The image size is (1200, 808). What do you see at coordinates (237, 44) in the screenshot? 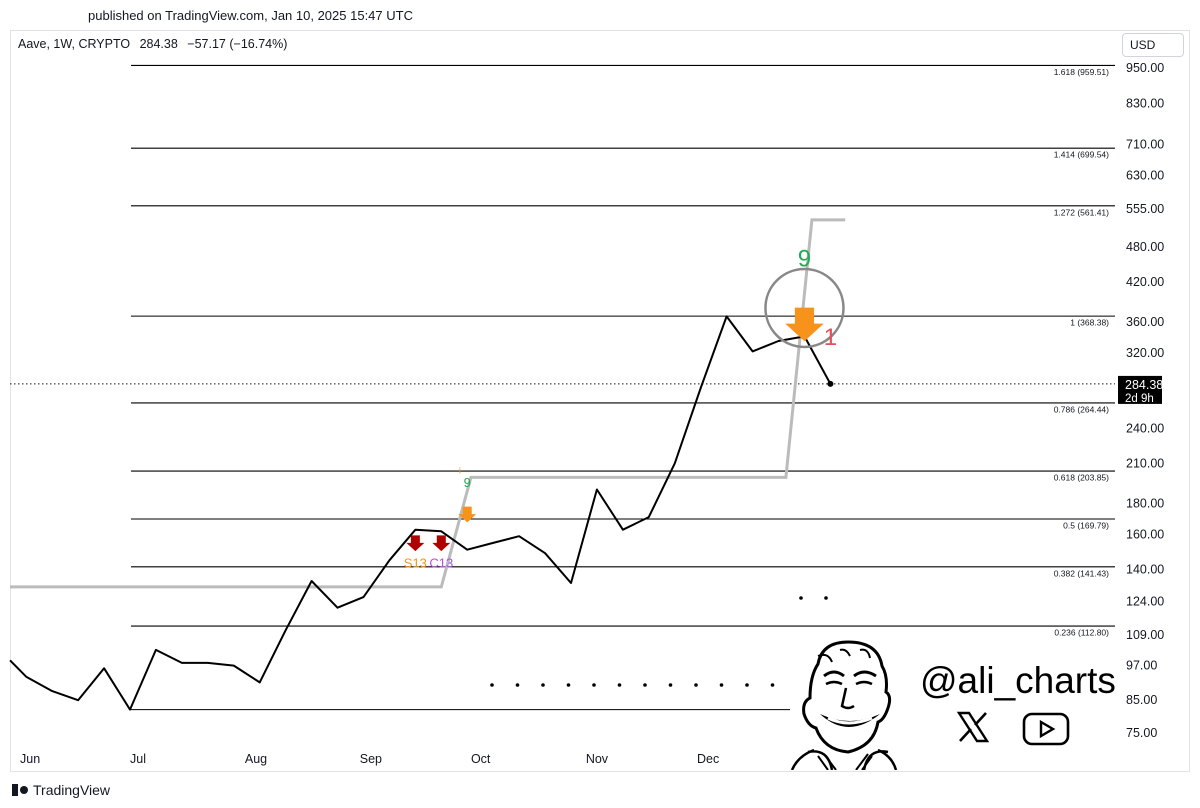
I see `legend-change: −57.17 (−16.74%)` at bounding box center [237, 44].